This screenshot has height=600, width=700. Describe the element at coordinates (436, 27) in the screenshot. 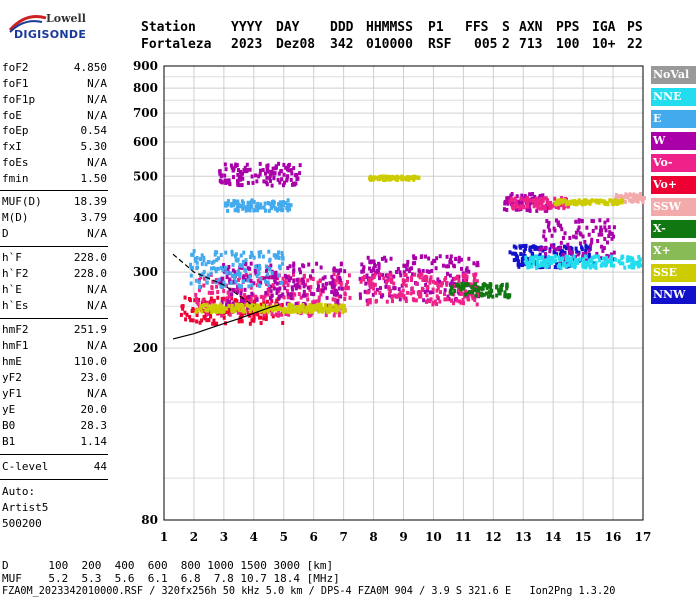

I see `hdr-label-p1: P1` at that location.